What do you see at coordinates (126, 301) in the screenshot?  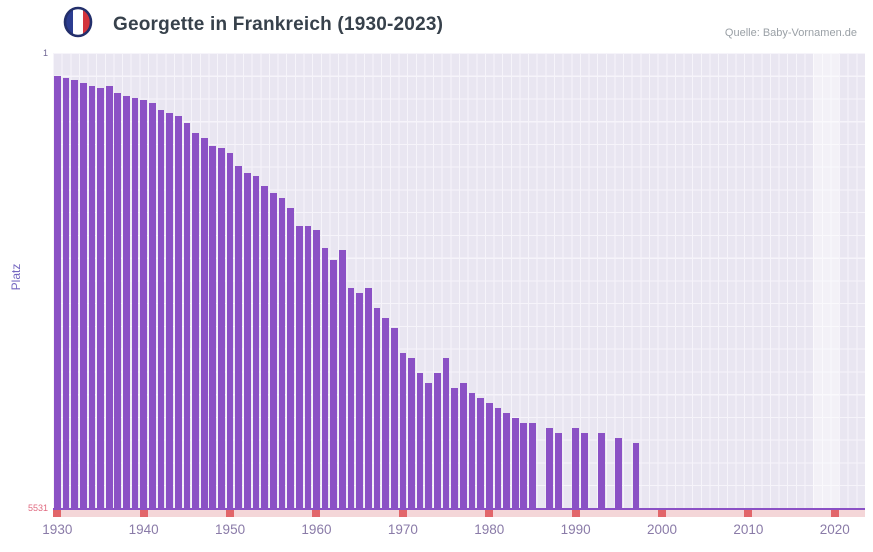 I see `bar-1938` at bounding box center [126, 301].